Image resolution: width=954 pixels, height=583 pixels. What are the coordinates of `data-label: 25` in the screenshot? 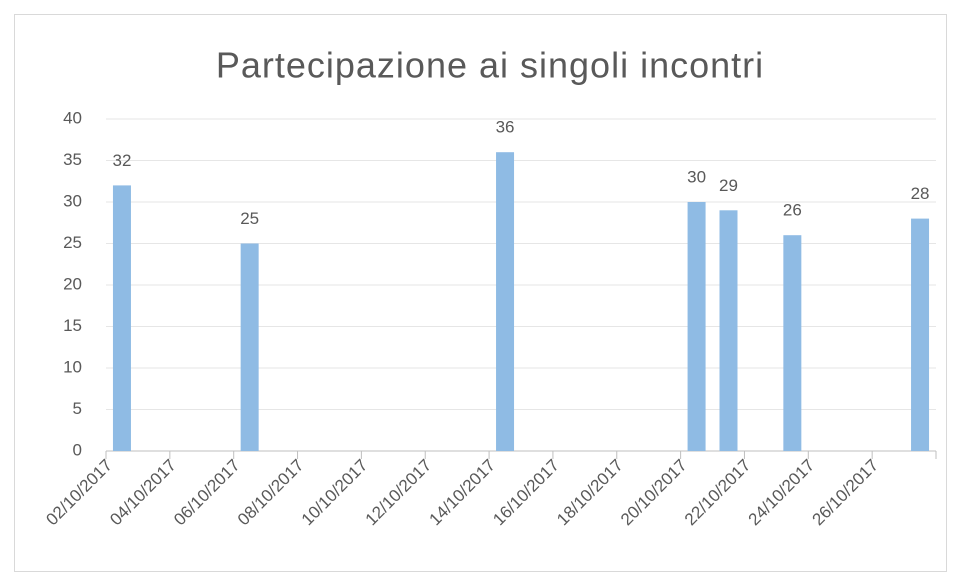 It's located at (249, 218).